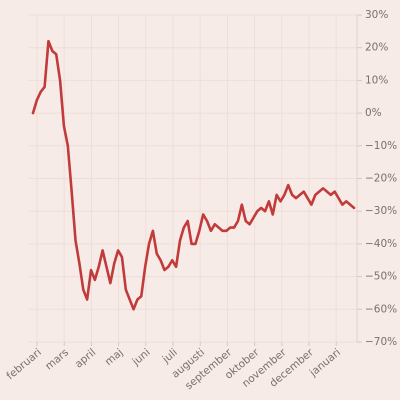 The height and width of the screenshot is (400, 400). I want to click on y-tick-label: −70%, so click(381, 342).